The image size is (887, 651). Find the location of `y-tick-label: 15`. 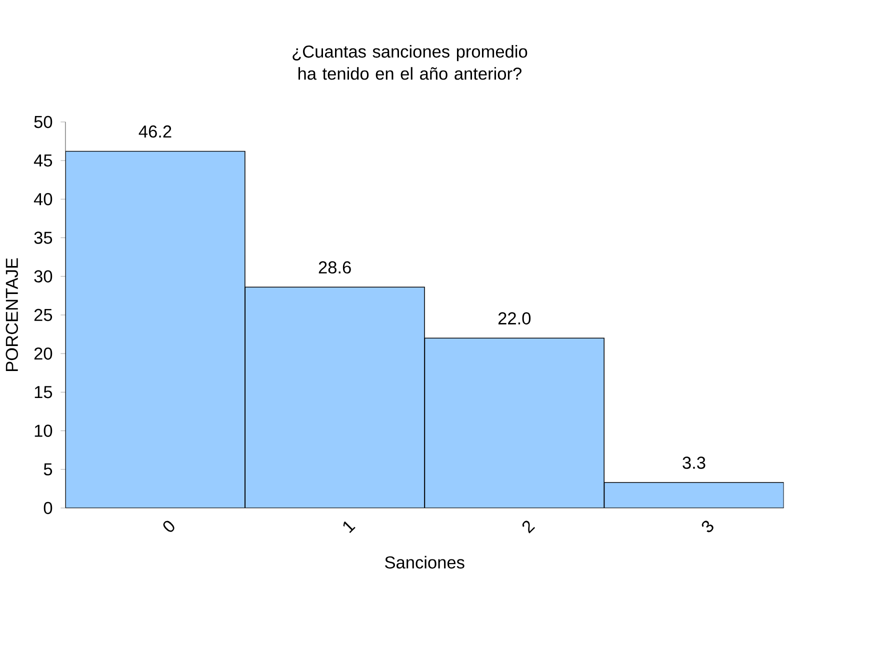

y-tick-label: 15 is located at coordinates (43, 392).